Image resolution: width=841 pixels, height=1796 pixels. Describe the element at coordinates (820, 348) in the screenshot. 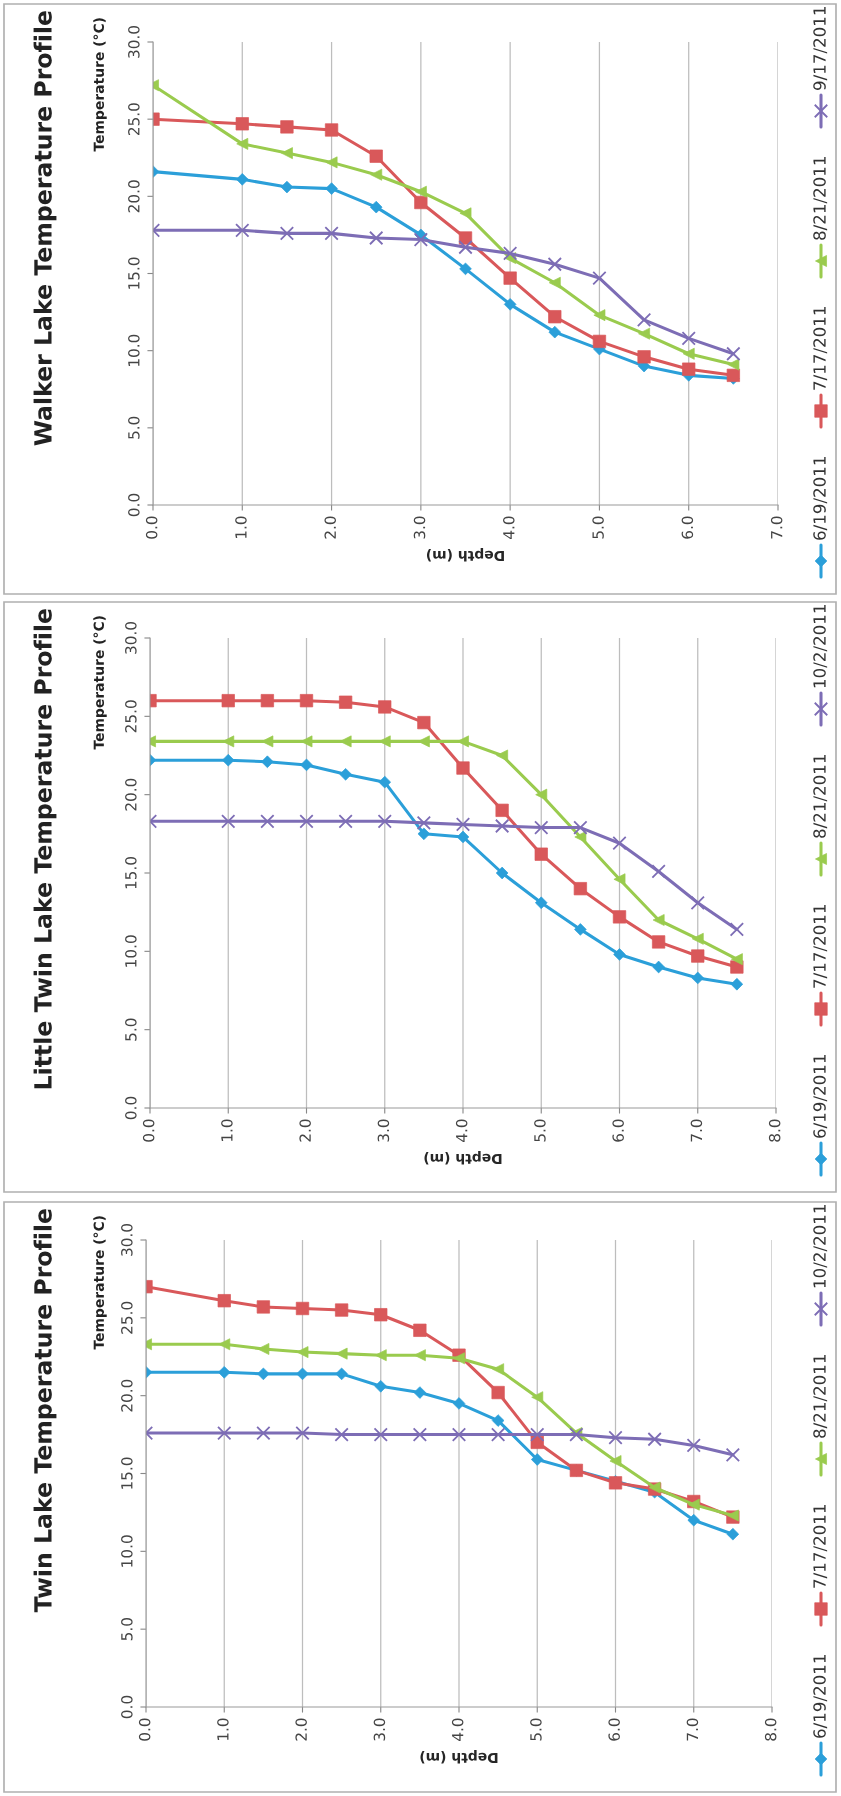

I see `text: 7/17/2011` at that location.